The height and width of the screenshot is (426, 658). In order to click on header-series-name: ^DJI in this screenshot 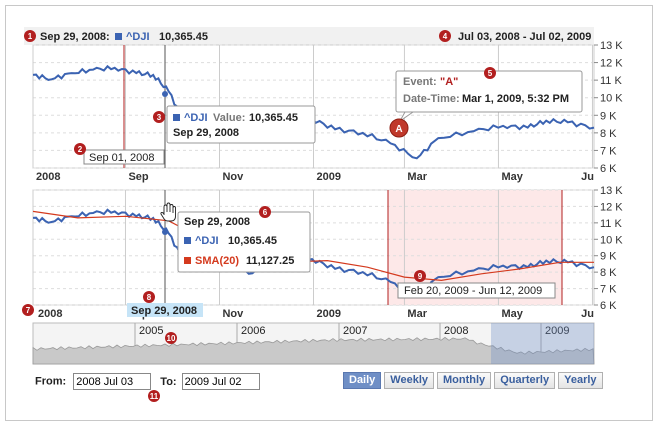, I will do `click(138, 37)`.